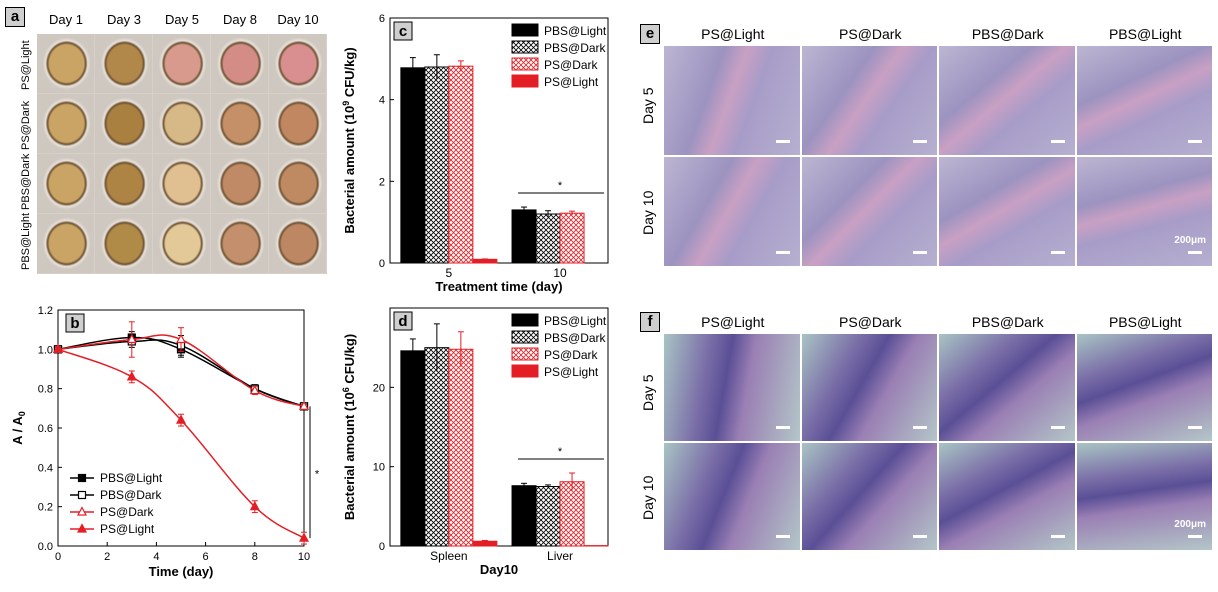 This screenshot has width=1218, height=592. I want to click on x-tick-label: 4, so click(156, 557).